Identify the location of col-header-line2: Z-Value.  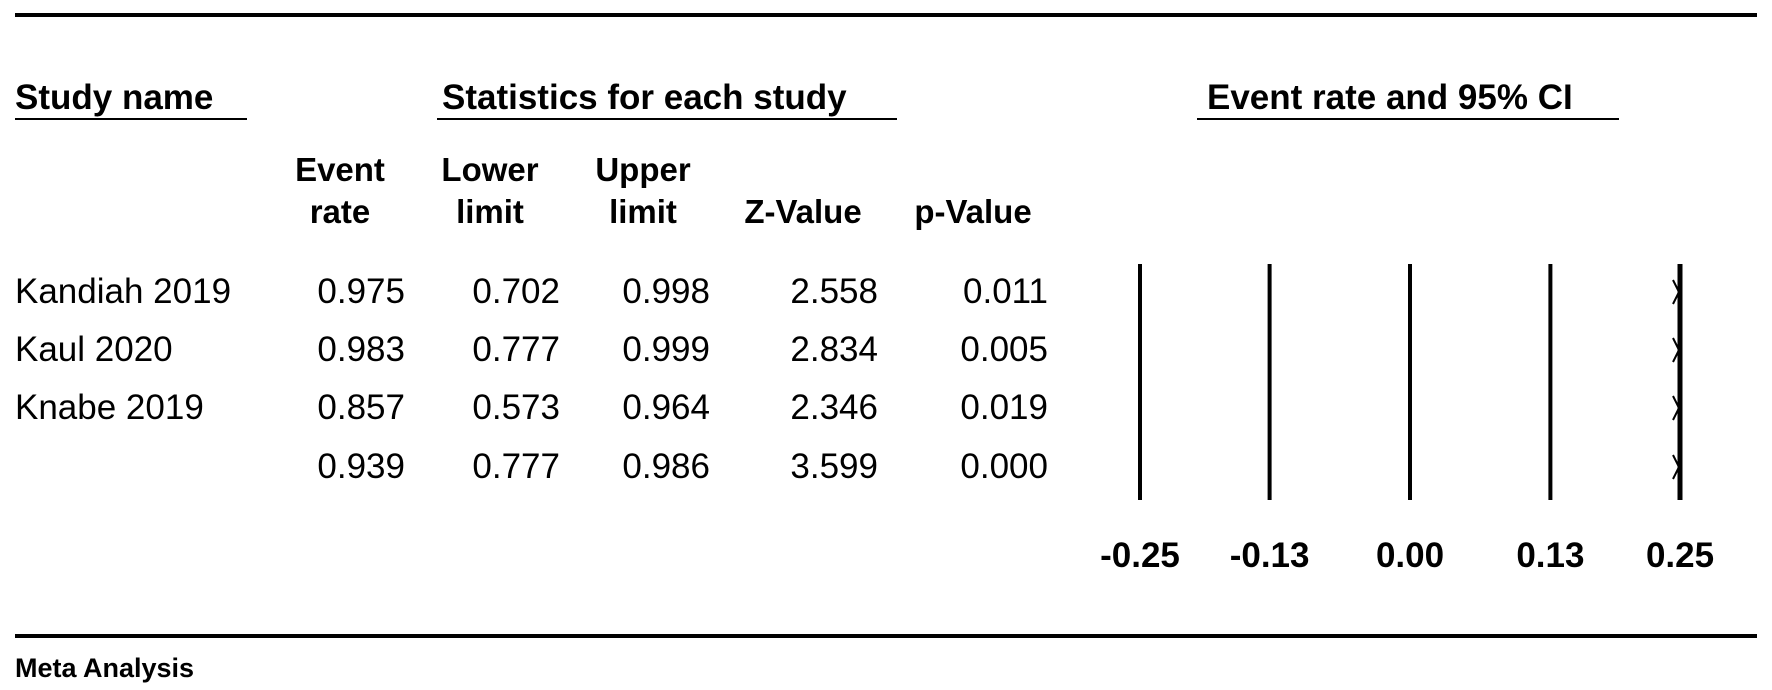
(803, 211).